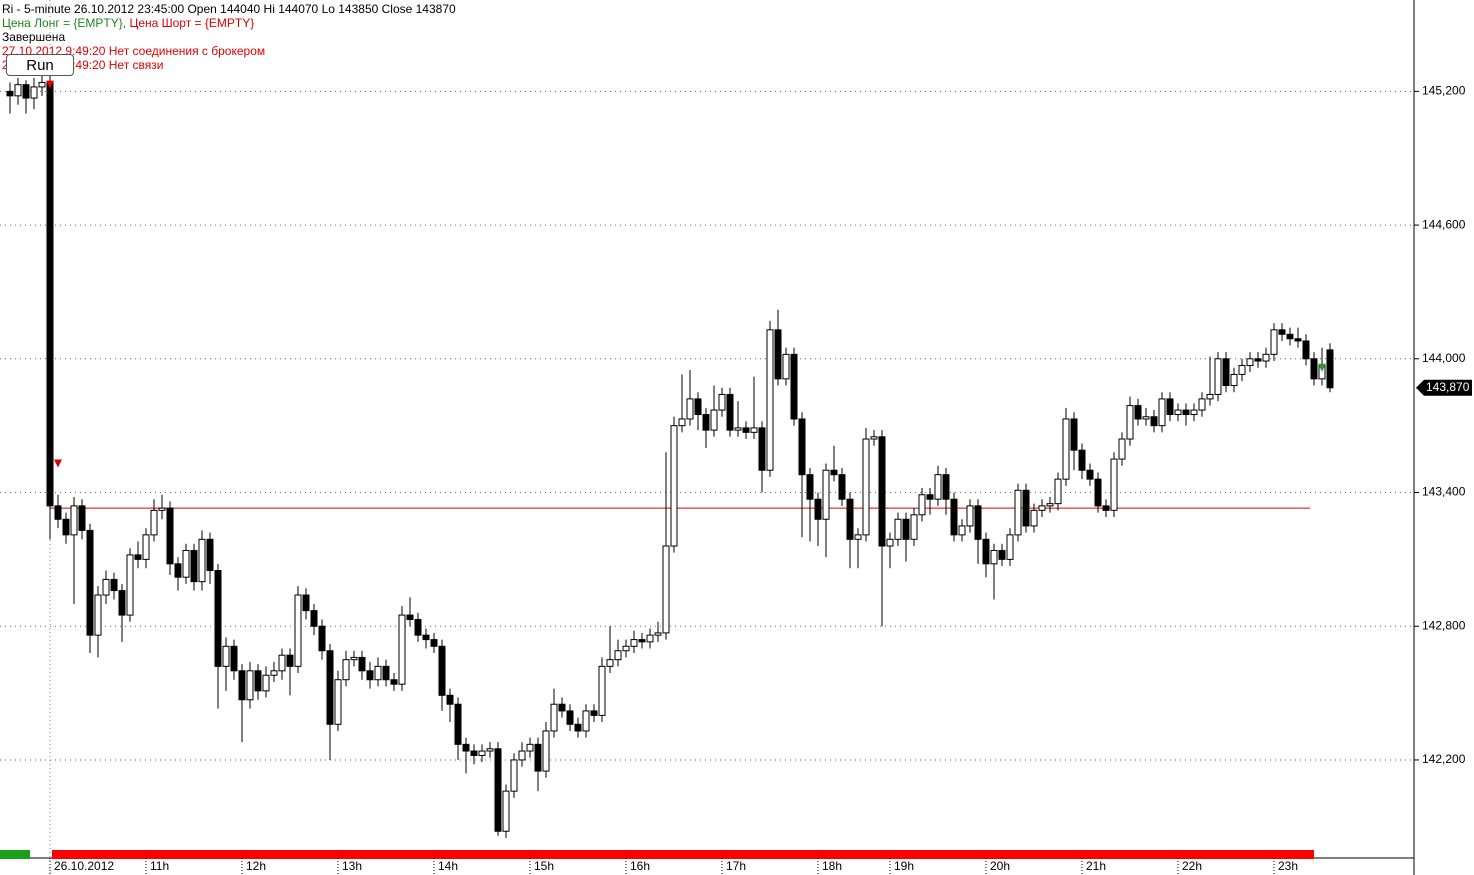  Describe the element at coordinates (1444, 759) in the screenshot. I see `y-tick-label: 142,200` at that location.